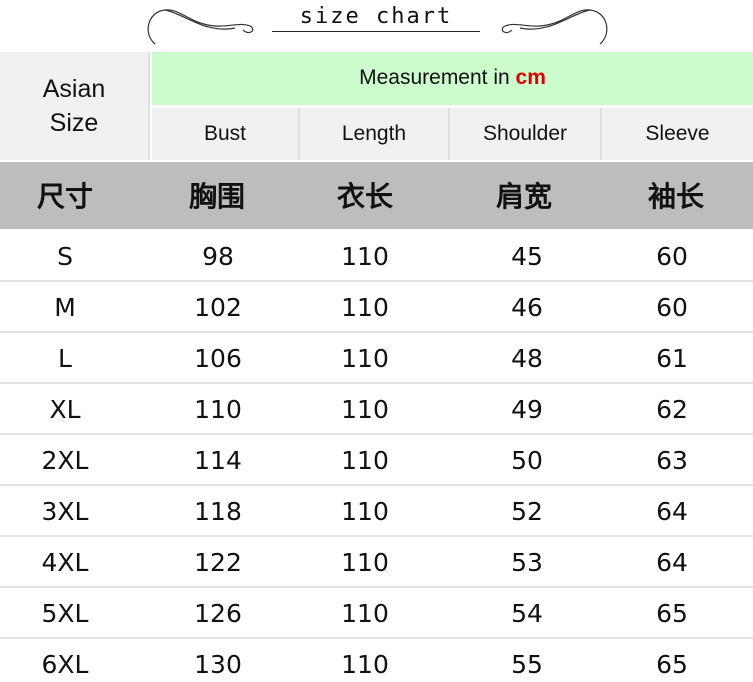 The height and width of the screenshot is (682, 753). I want to click on table-row: S 98 110 45 60, so click(376, 256).